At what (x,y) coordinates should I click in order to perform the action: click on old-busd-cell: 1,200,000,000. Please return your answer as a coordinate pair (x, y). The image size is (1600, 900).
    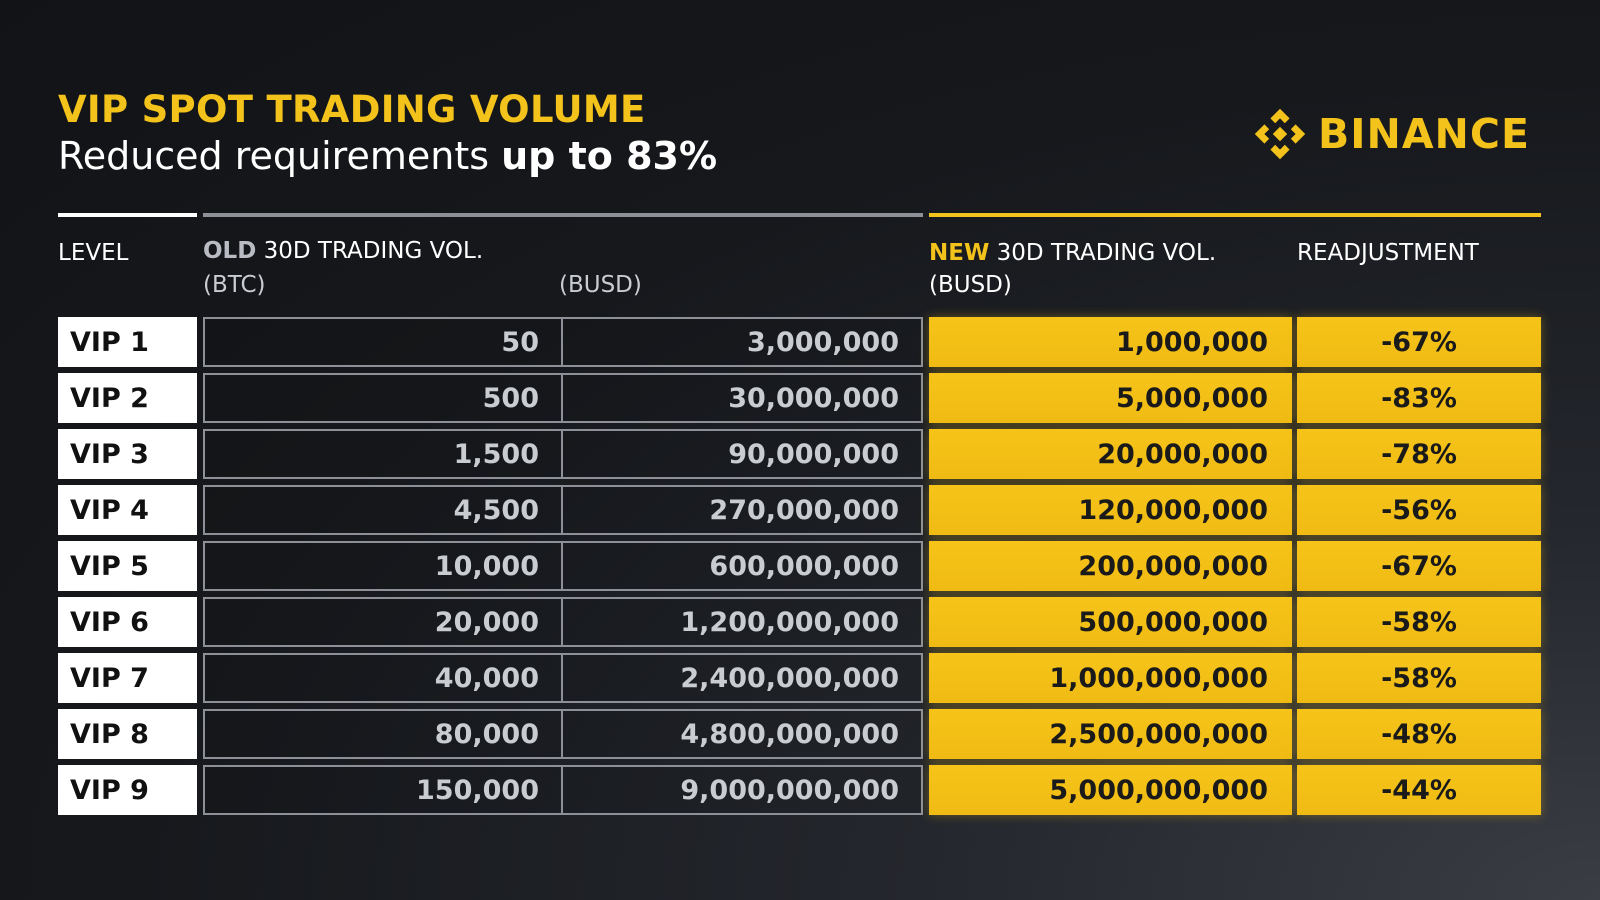
    Looking at the image, I should click on (743, 622).